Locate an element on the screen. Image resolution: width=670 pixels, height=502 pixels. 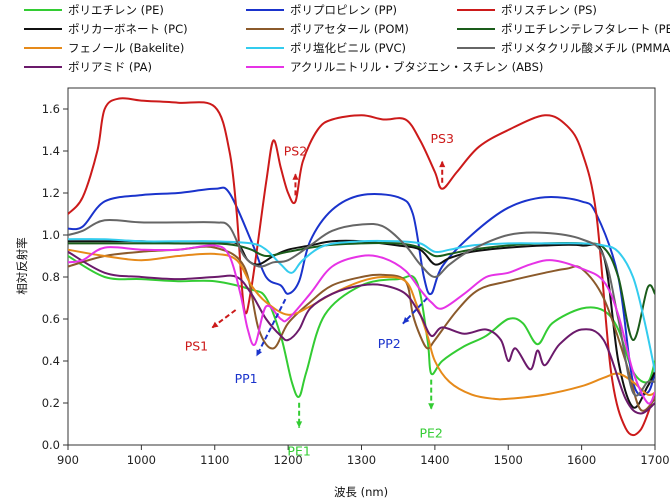
y-tick-label: 0.6 is located at coordinates (51, 319).